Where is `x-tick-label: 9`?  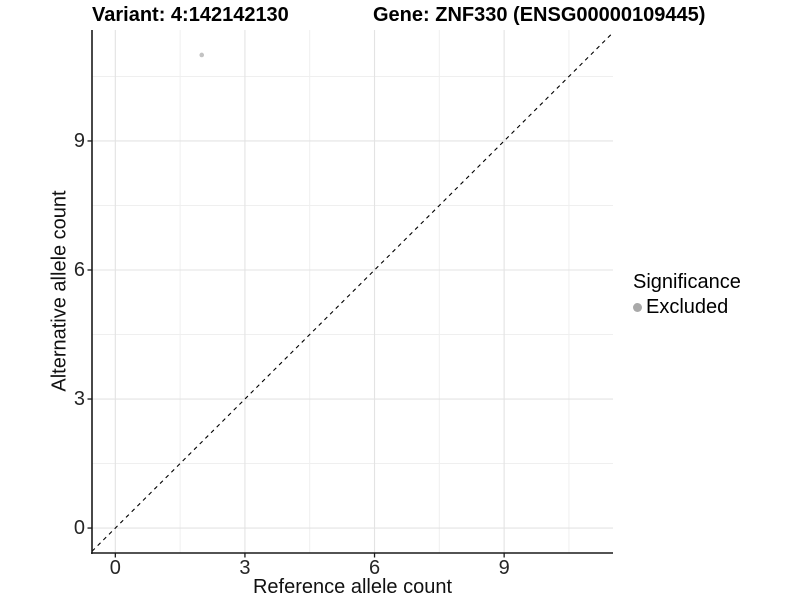 x-tick-label: 9 is located at coordinates (504, 568).